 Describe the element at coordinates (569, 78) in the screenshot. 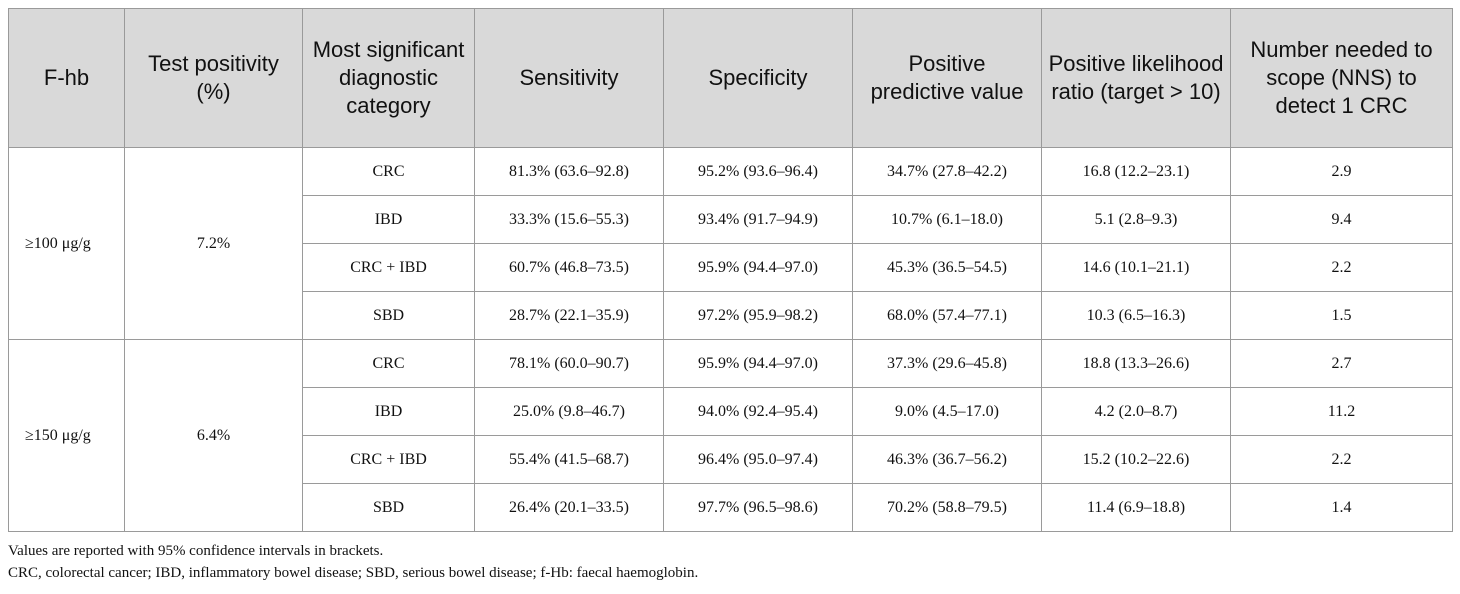

I see `header-sensitivity: Sensitivity` at that location.